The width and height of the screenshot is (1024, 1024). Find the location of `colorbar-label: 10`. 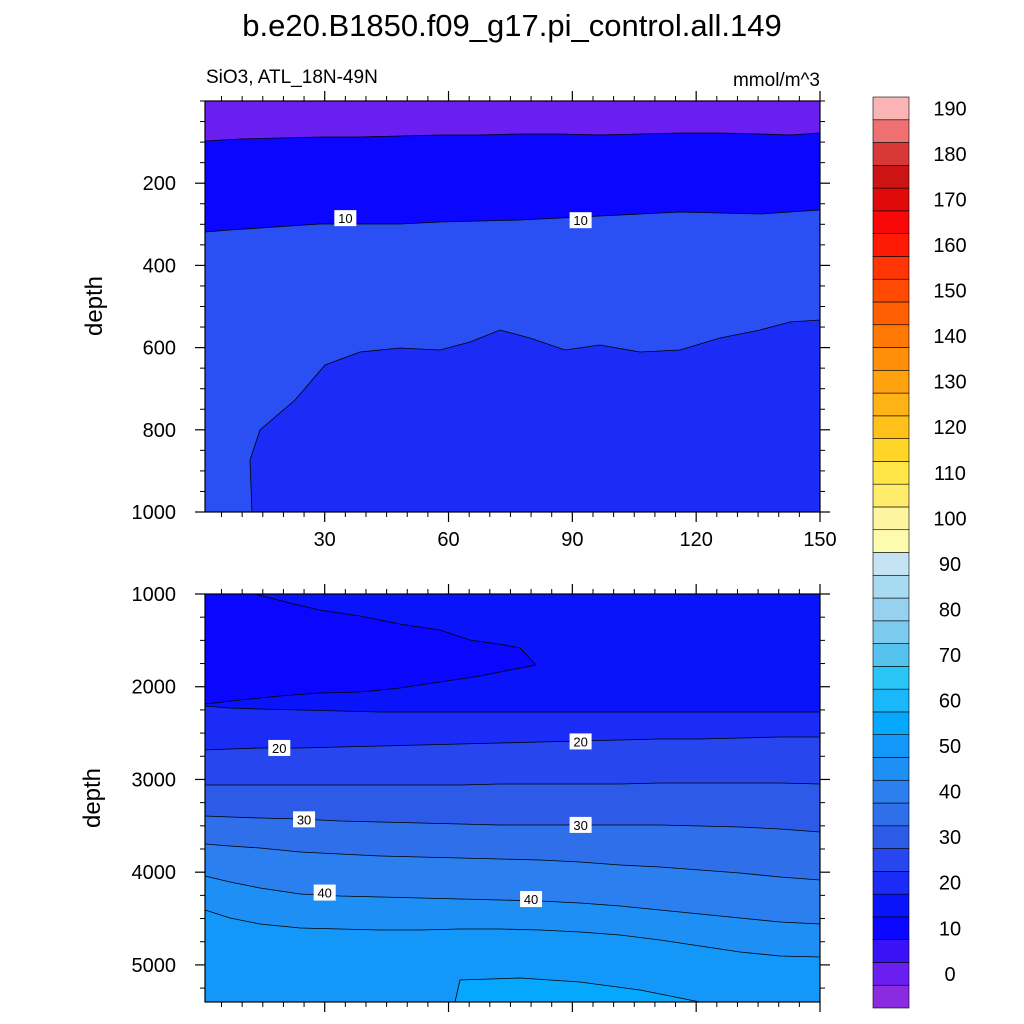

colorbar-label: 10 is located at coordinates (950, 929).